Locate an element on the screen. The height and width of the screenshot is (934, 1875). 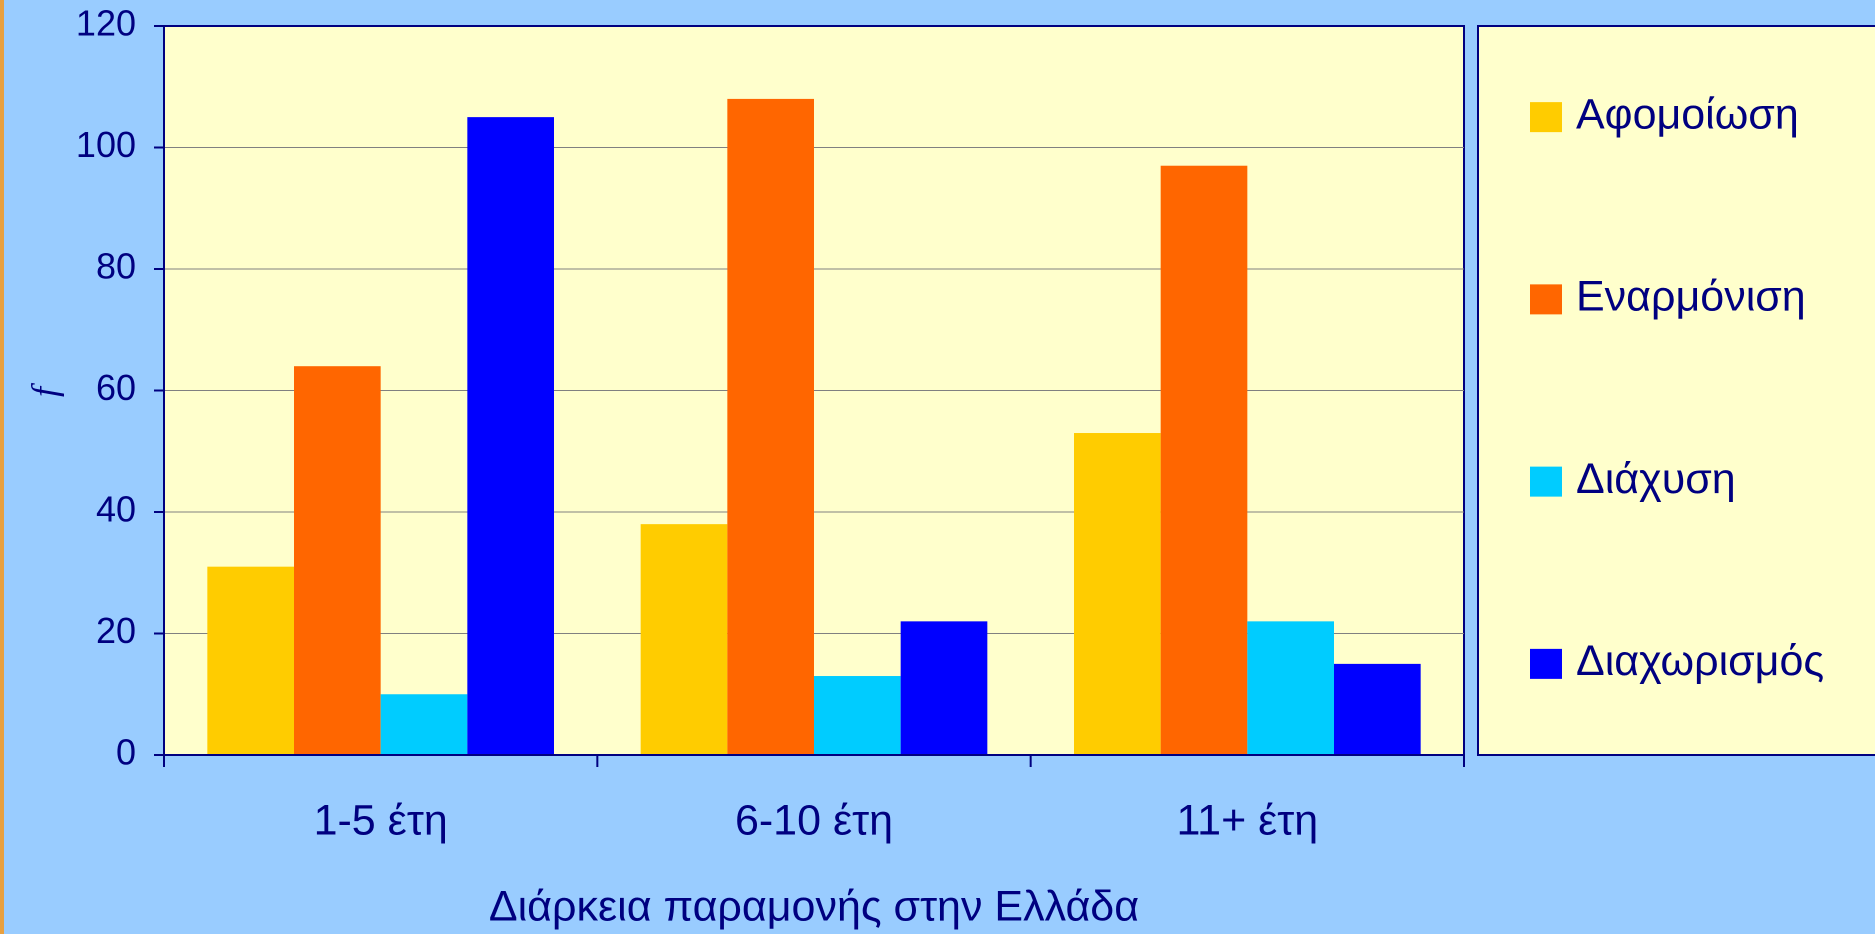
x-tick-label: 1-5 έτη is located at coordinates (381, 820).